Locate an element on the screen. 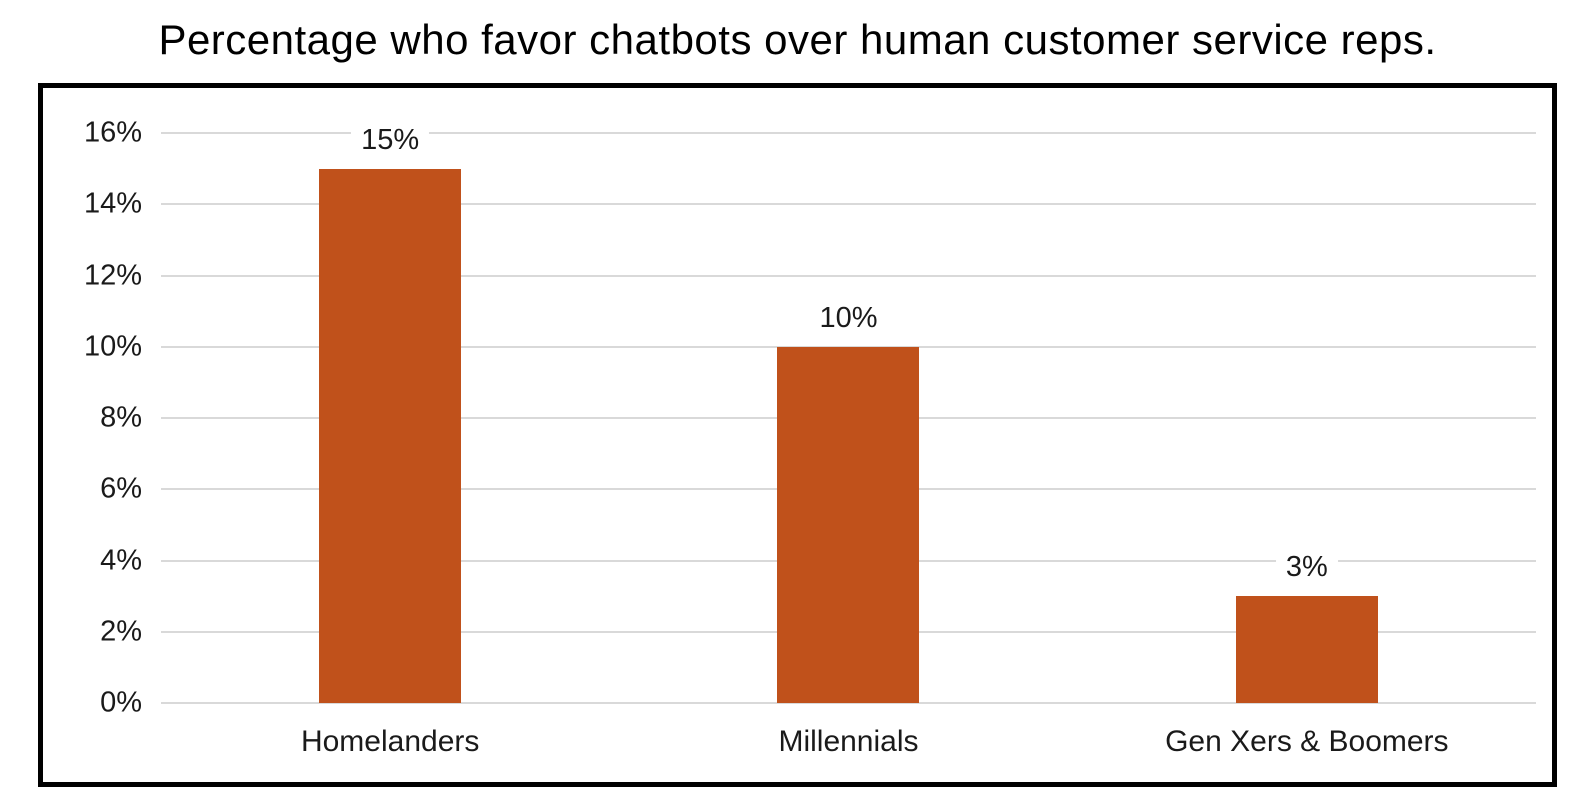 This screenshot has height=810, width=1595. data-label-millennials: 10% is located at coordinates (848, 318).